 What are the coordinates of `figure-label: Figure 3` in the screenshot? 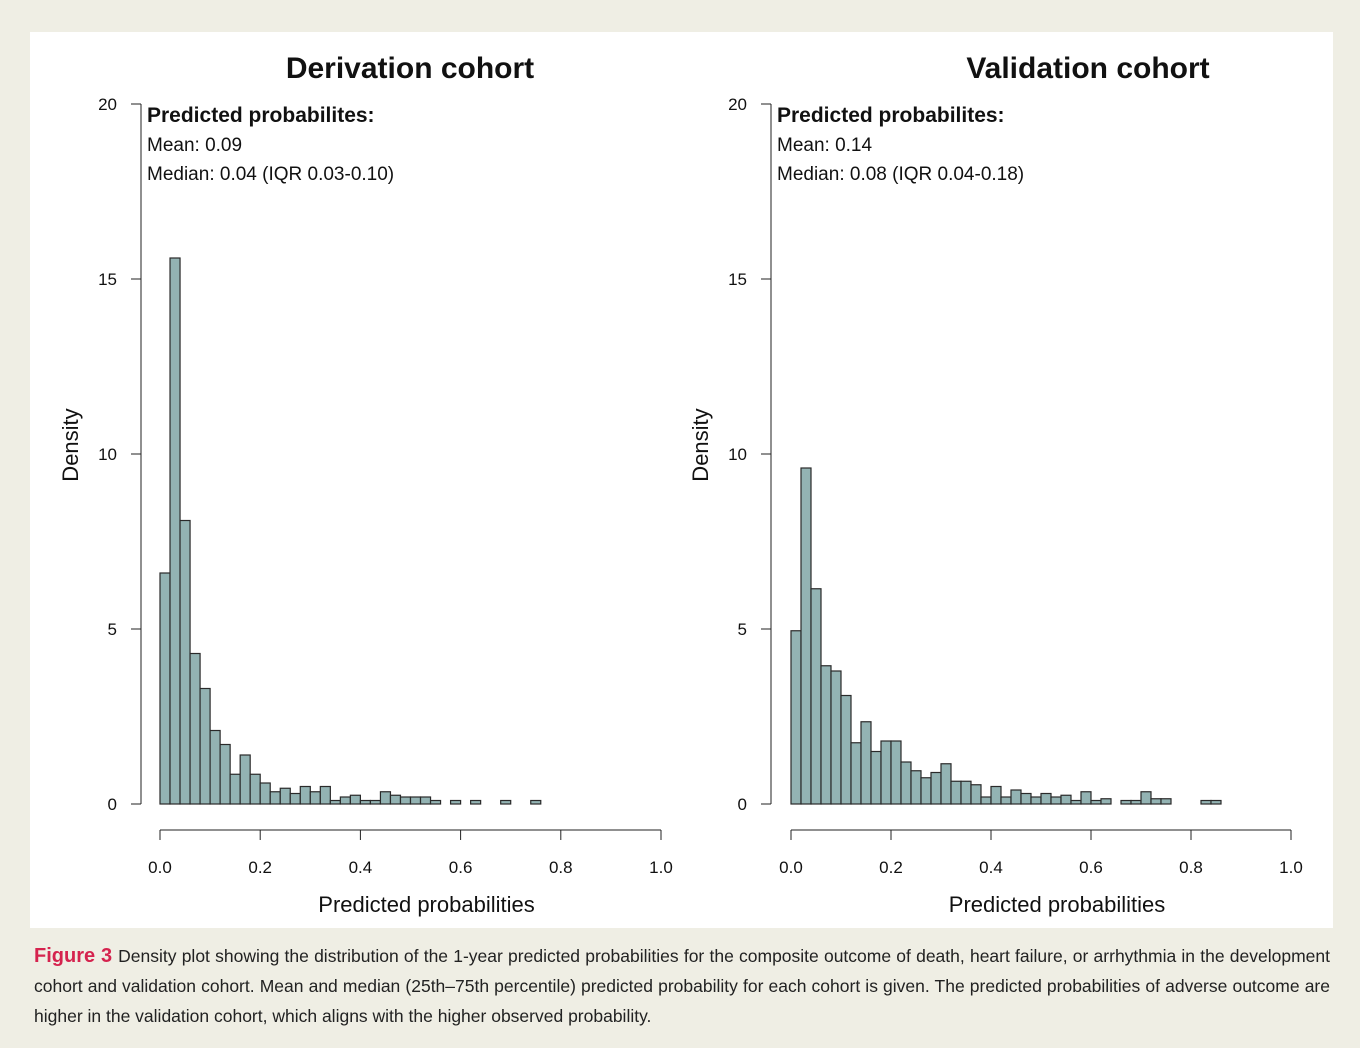 It's located at (73, 956).